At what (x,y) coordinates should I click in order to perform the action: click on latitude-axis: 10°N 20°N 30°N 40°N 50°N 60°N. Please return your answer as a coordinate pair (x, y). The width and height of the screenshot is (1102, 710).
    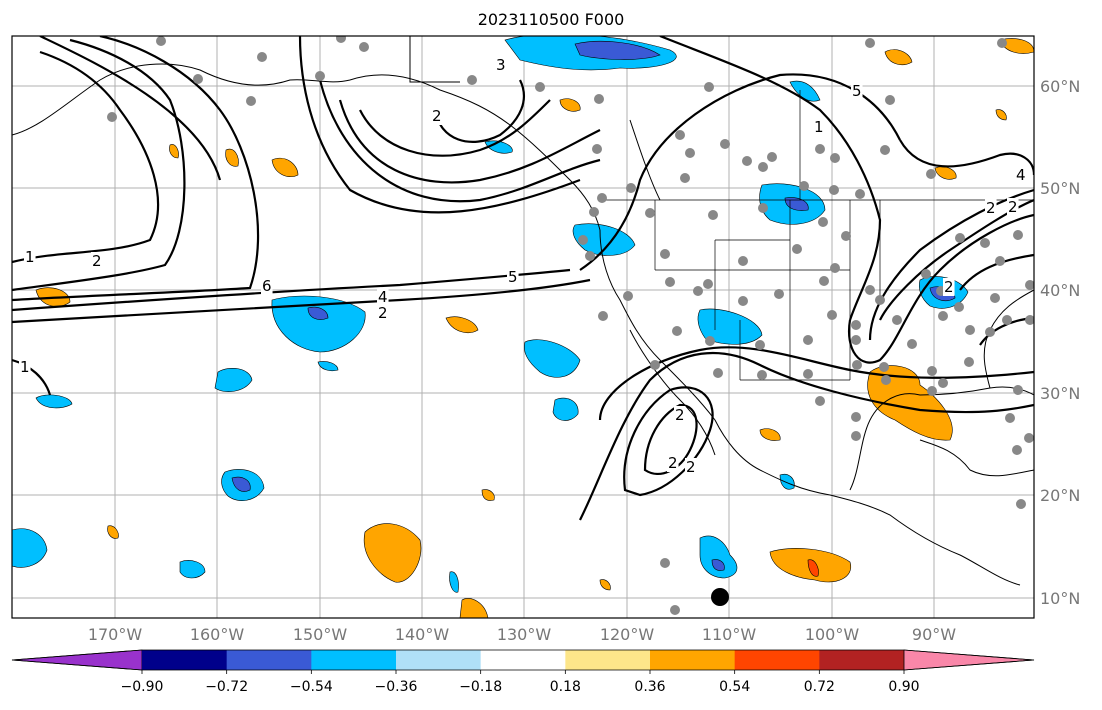
    Looking at the image, I should click on (1060, 342).